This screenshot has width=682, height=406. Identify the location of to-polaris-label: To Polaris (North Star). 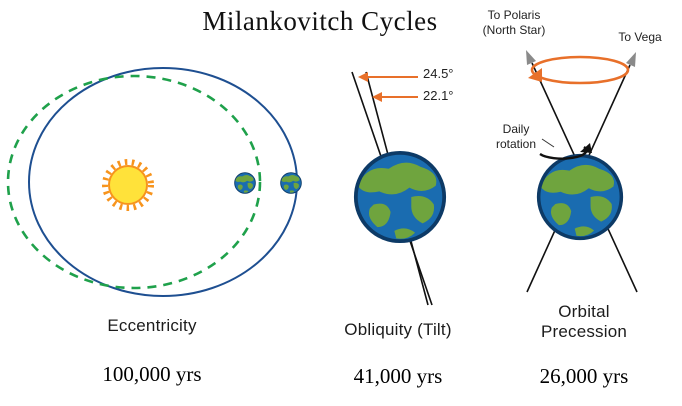
(514, 23).